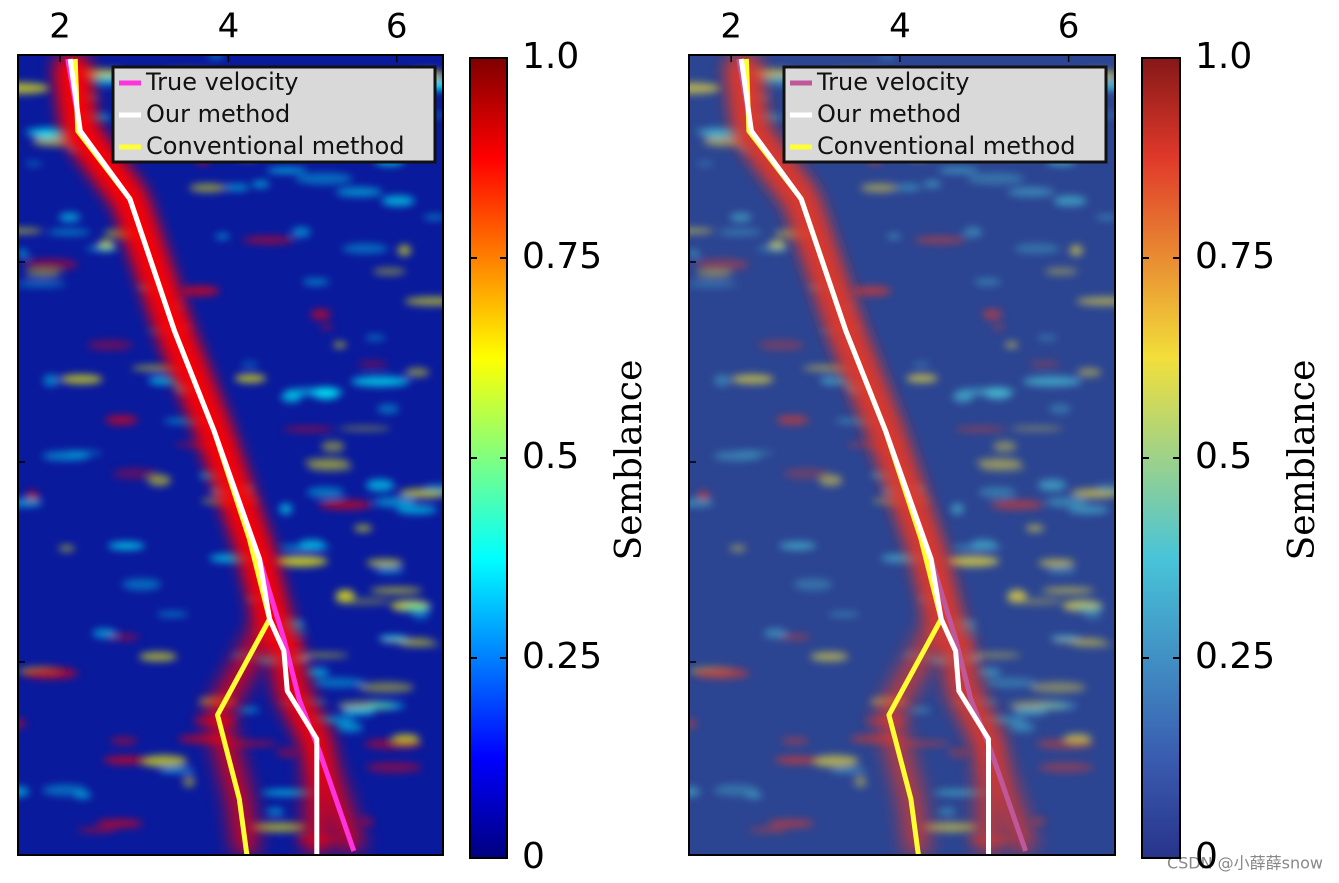 This screenshot has width=1339, height=883. I want to click on colorbar-label: Semblance, so click(1302, 460).